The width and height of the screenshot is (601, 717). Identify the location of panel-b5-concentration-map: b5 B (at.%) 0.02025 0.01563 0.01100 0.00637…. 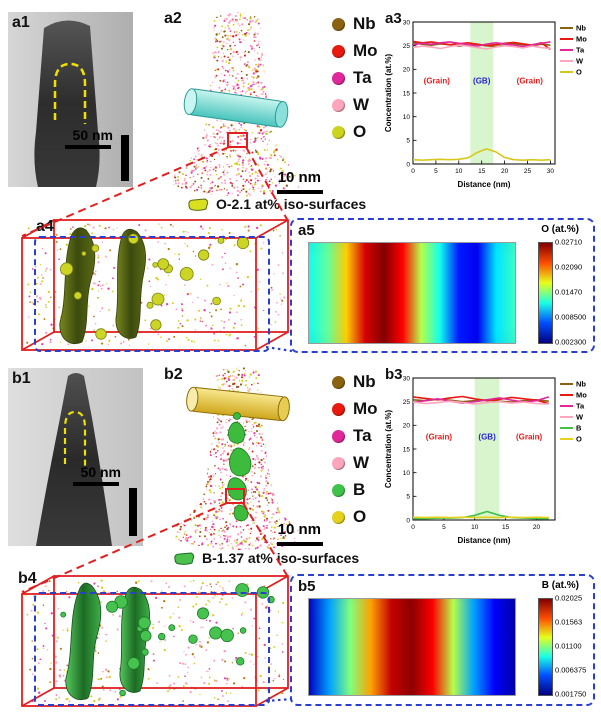
(442, 640).